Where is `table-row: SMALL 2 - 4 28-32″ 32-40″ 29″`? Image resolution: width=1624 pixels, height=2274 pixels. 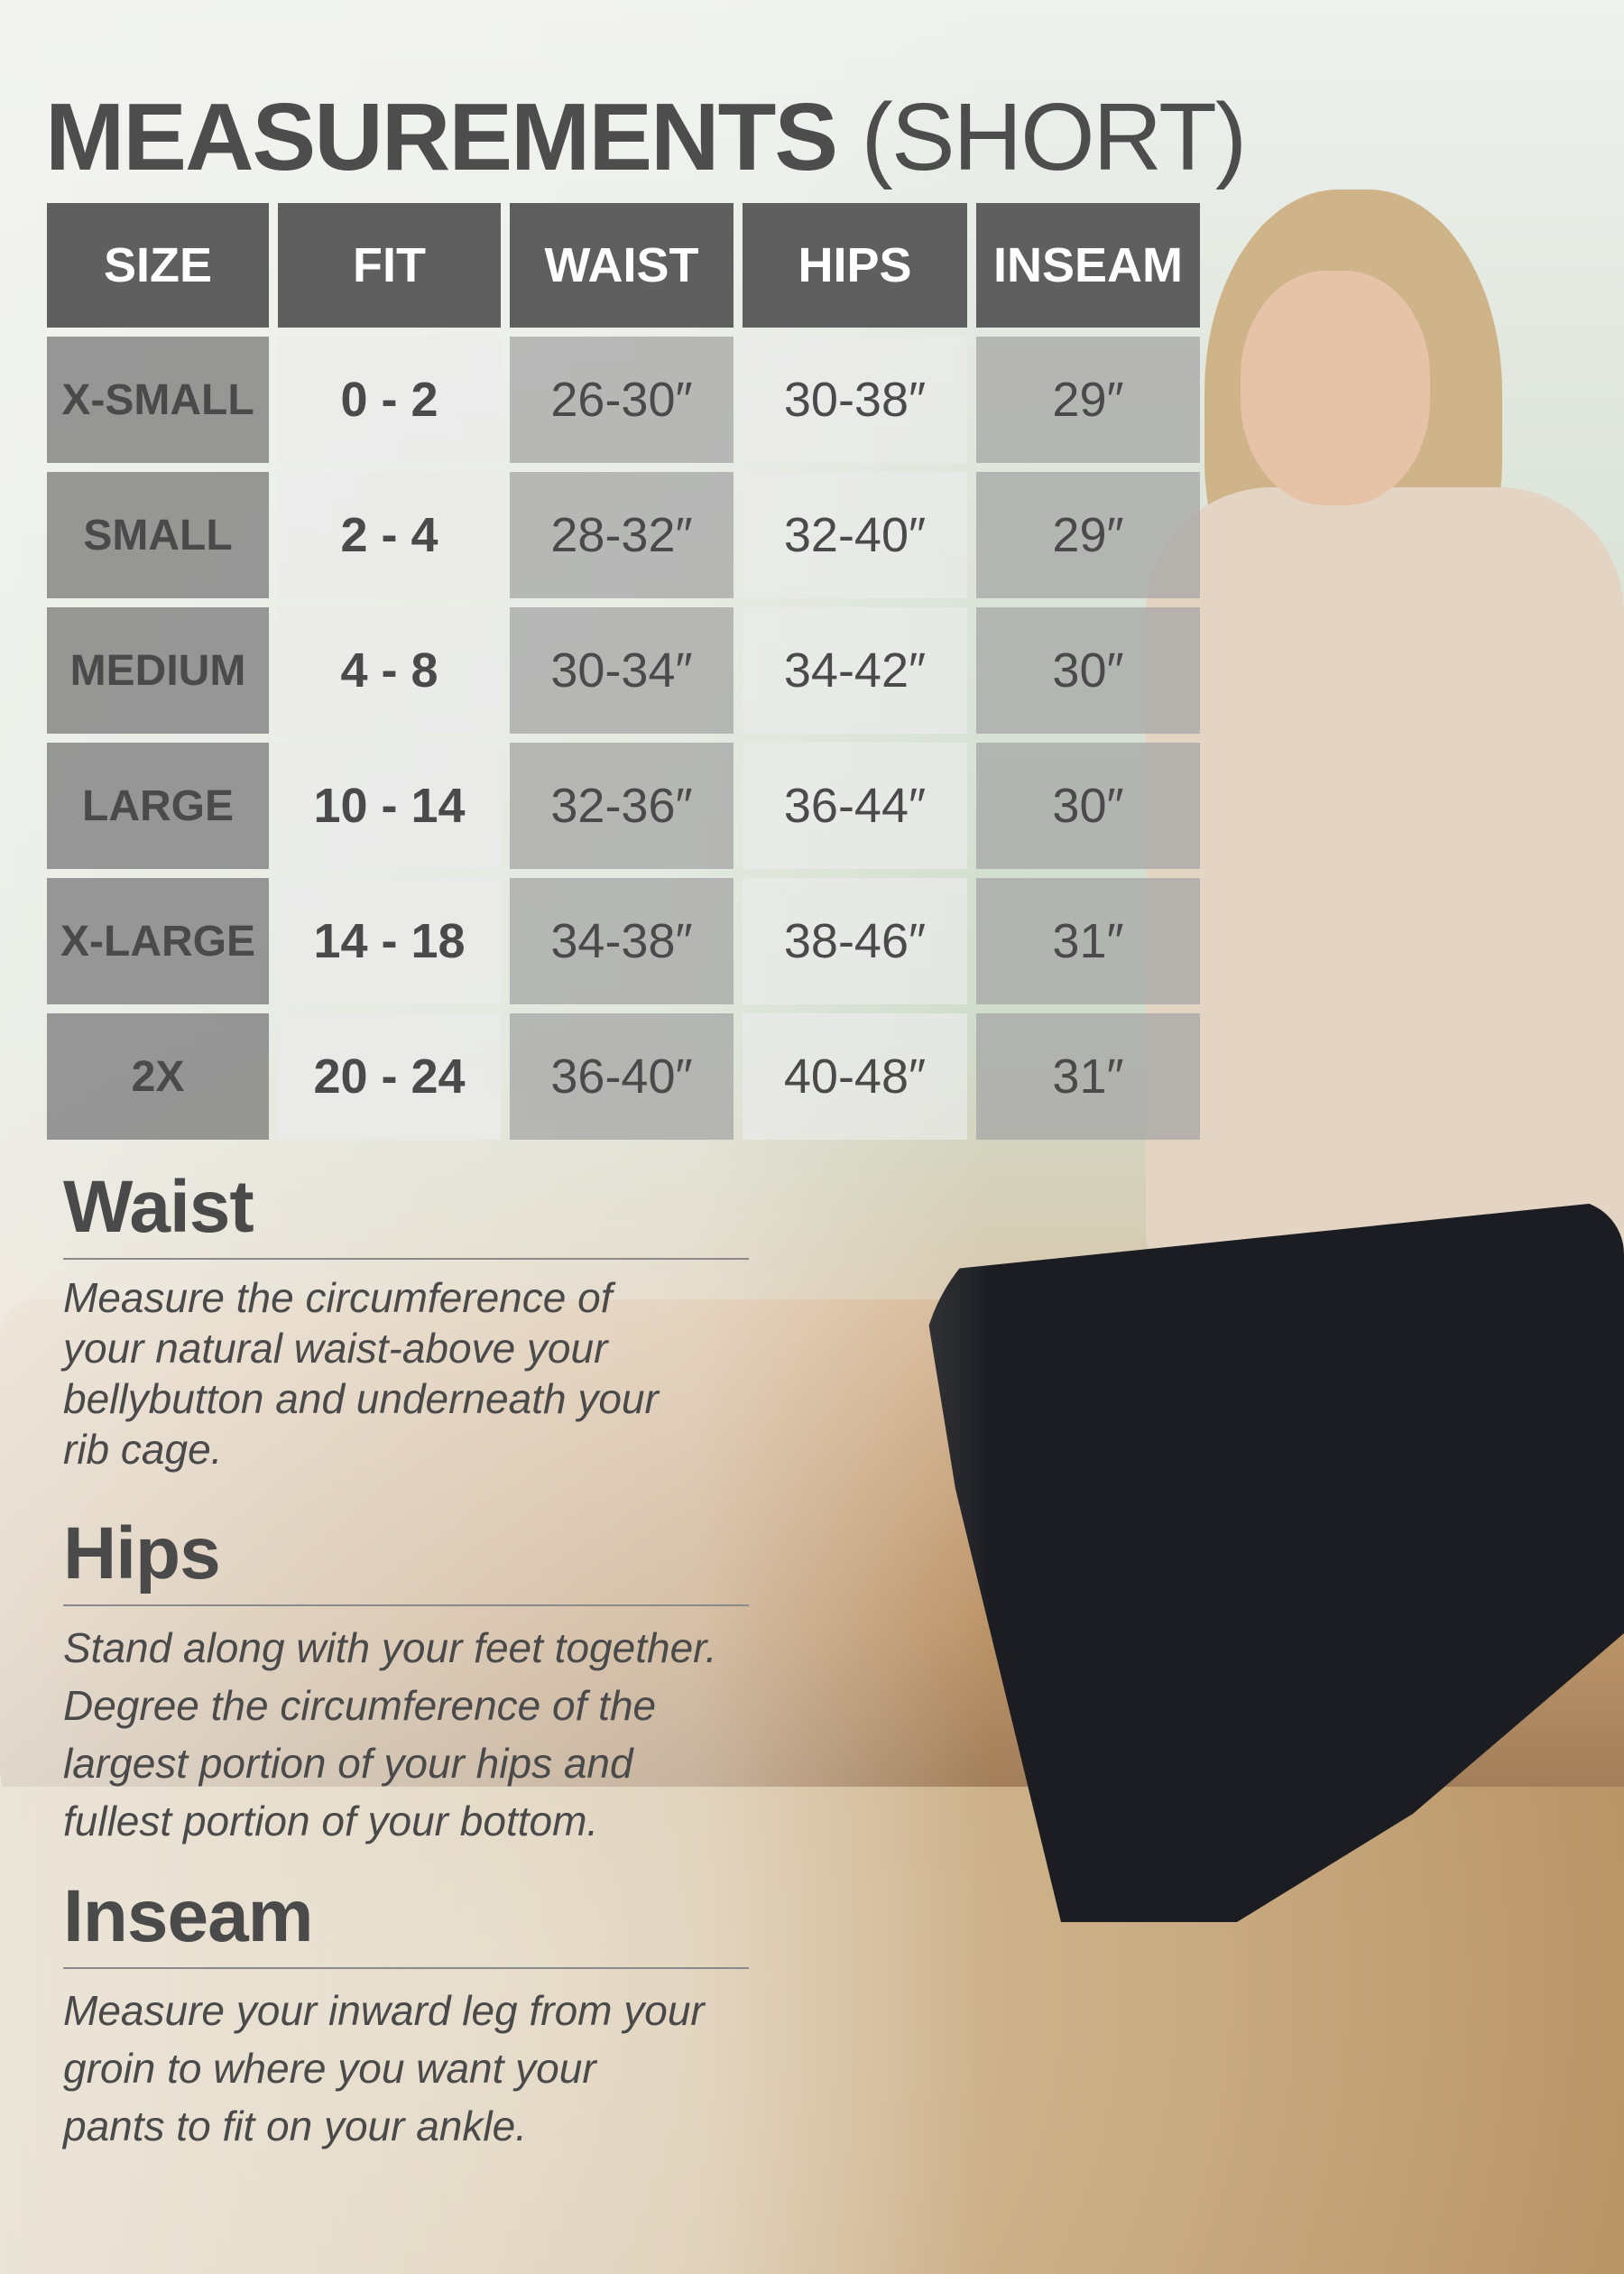 table-row: SMALL 2 - 4 28-32″ 32-40″ 29″ is located at coordinates (625, 535).